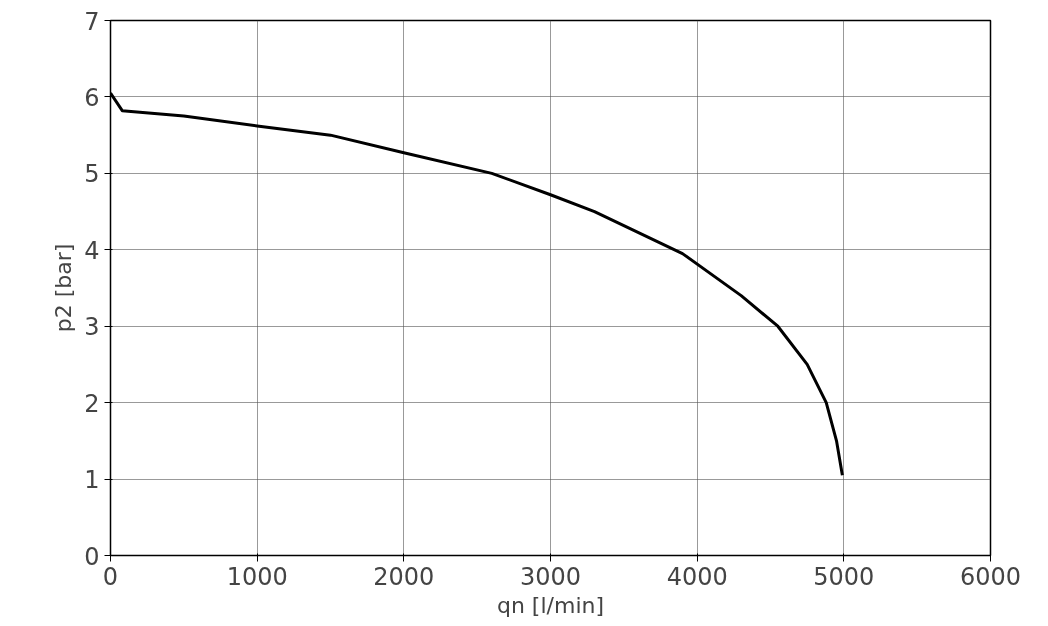 Image resolution: width=1048 pixels, height=626 pixels. Describe the element at coordinates (92, 174) in the screenshot. I see `y-tick-label: 5` at that location.